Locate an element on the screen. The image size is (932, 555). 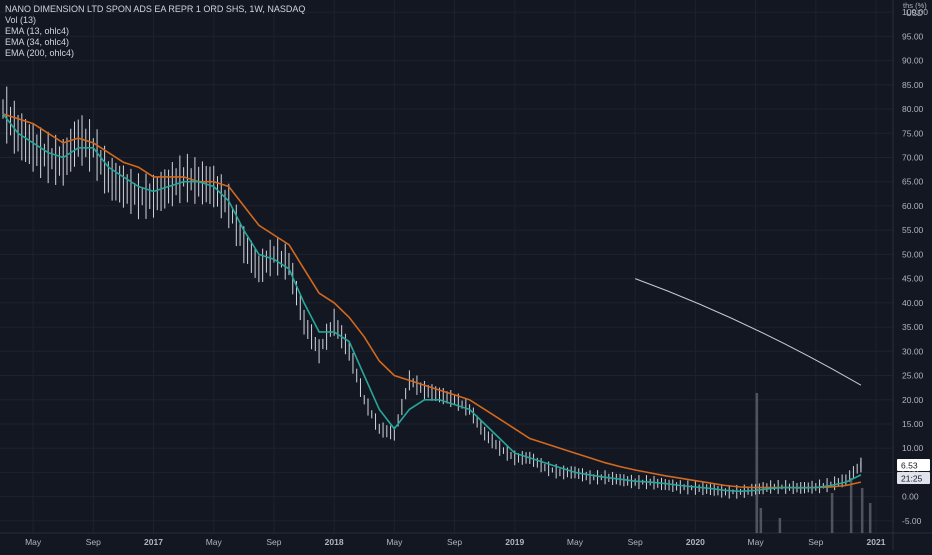
y-tick-label: 95.00 is located at coordinates (913, 36).